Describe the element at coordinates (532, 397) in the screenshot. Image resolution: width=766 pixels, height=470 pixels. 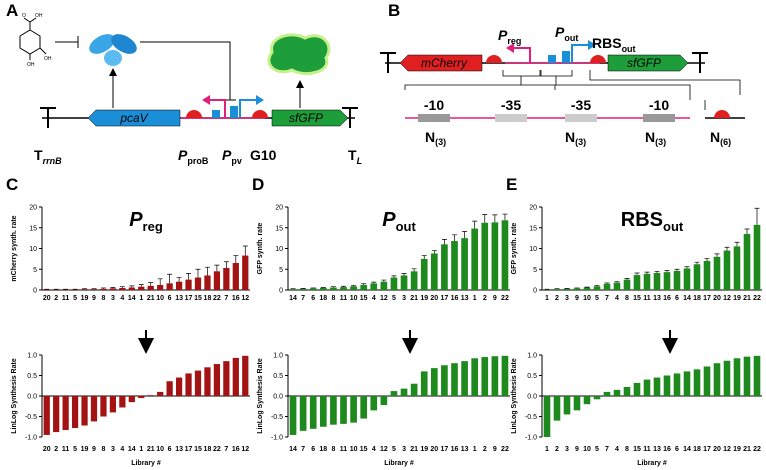
I see `y-tick-label: 0.0` at that location.